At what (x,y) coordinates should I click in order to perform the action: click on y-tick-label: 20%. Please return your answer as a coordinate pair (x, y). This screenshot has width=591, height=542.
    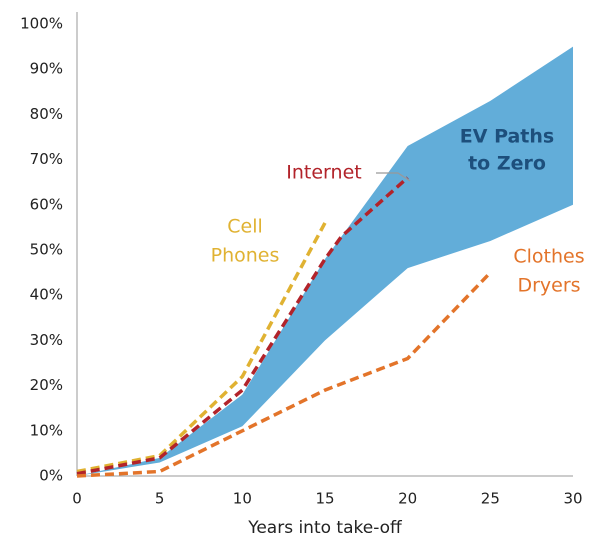
    Looking at the image, I should click on (46, 385).